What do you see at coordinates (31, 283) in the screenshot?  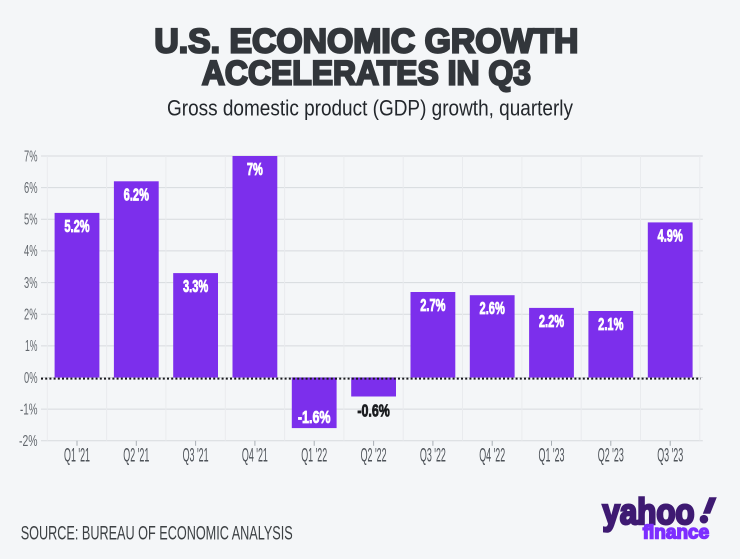 I see `svg-text: 3%` at bounding box center [31, 283].